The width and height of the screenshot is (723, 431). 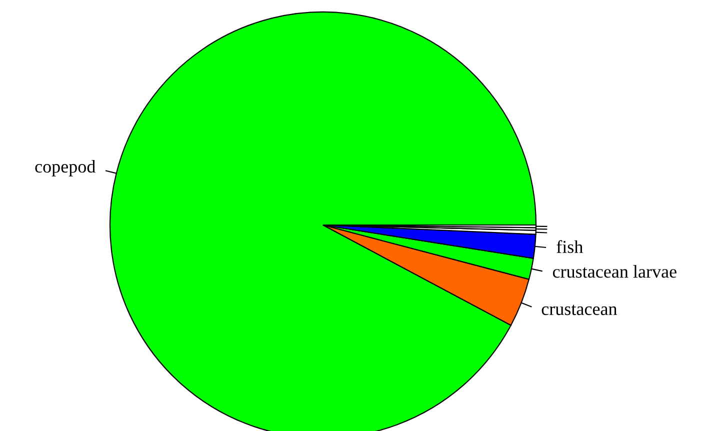 What do you see at coordinates (65, 168) in the screenshot?
I see `slice-label: copepod` at bounding box center [65, 168].